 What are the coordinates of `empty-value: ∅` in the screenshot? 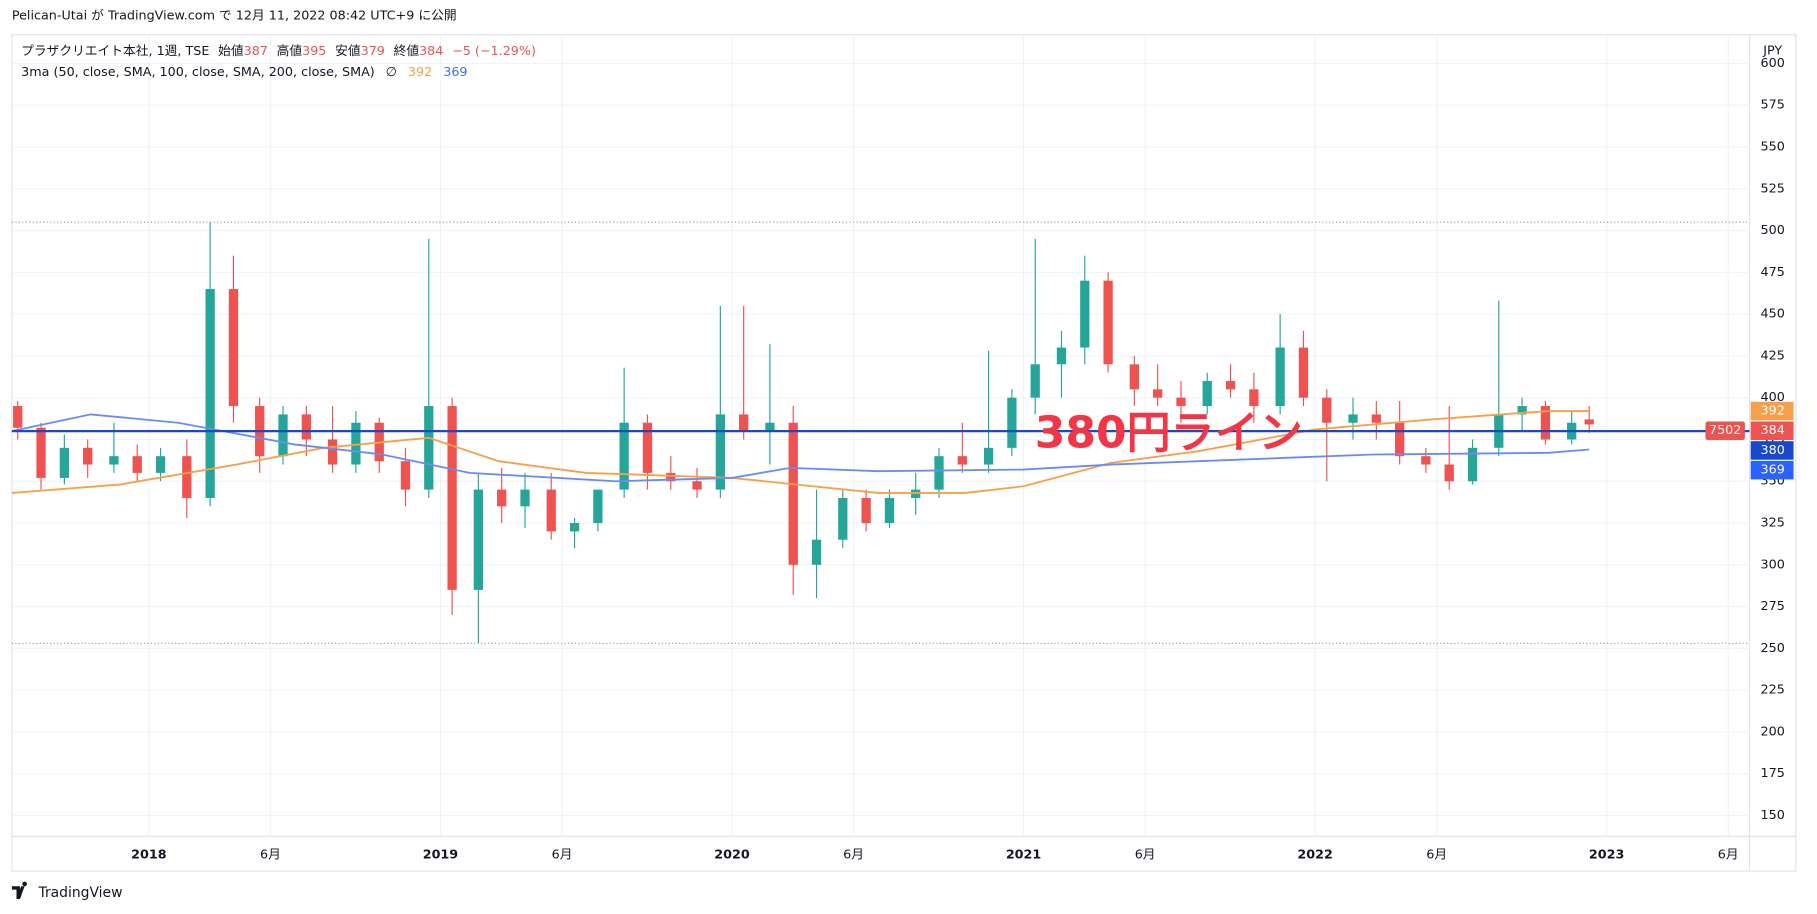 It's located at (391, 71).